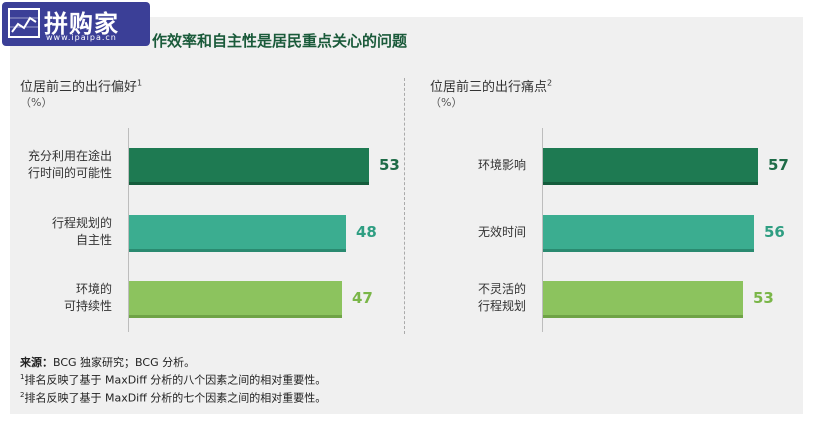  What do you see at coordinates (87, 297) in the screenshot?
I see `left-category-label-3: 环境的 可持续性` at bounding box center [87, 297].